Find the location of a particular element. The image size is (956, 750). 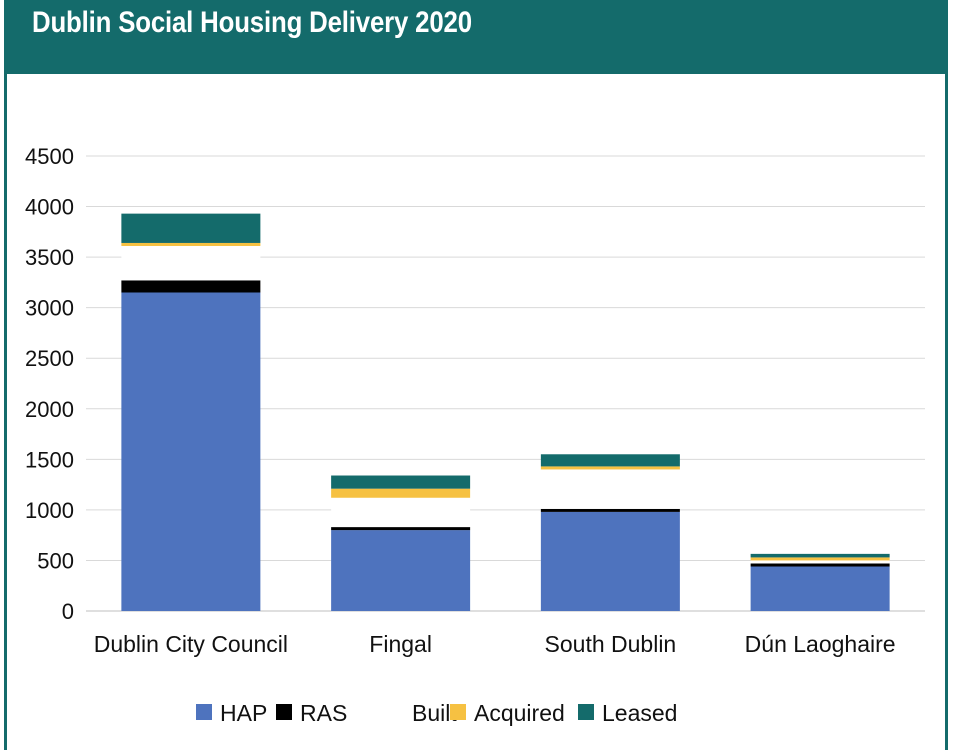

y-tick-label: 2000 is located at coordinates (49, 409).